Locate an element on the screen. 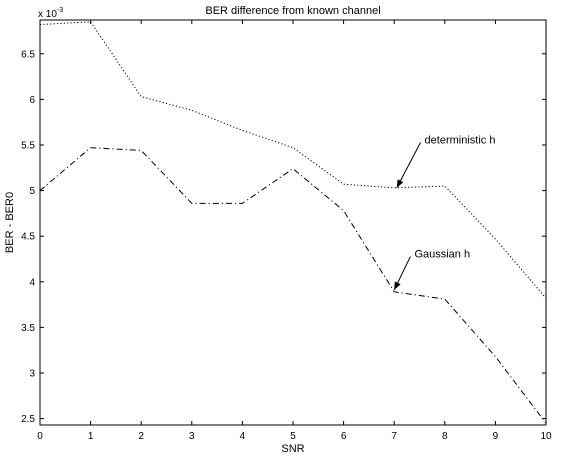  x-tick-label: 6 is located at coordinates (344, 436).